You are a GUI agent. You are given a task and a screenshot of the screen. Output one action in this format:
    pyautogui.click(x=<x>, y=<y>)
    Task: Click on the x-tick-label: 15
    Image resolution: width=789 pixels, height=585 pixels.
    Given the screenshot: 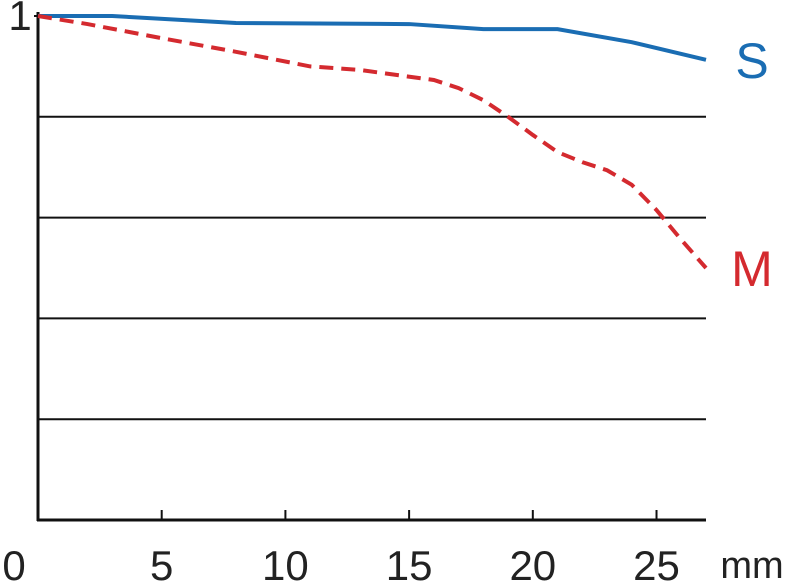 What is the action you would take?
    pyautogui.click(x=409, y=563)
    